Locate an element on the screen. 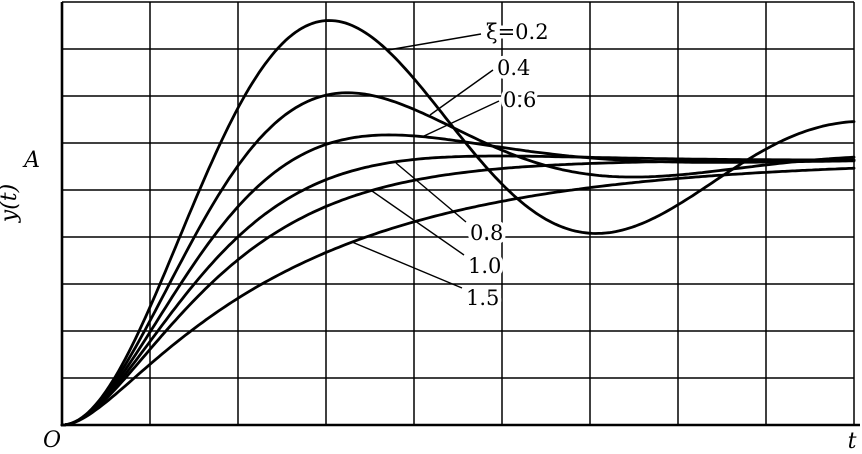  curve-label-halo: 0.6 is located at coordinates (519, 100).